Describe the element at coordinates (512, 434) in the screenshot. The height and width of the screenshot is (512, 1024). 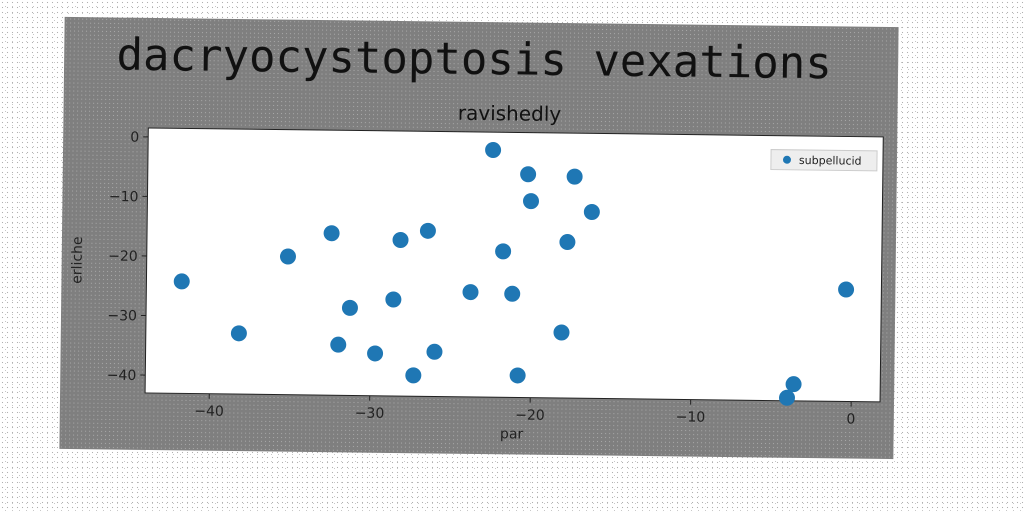
I see `x-axis-label: par` at that location.